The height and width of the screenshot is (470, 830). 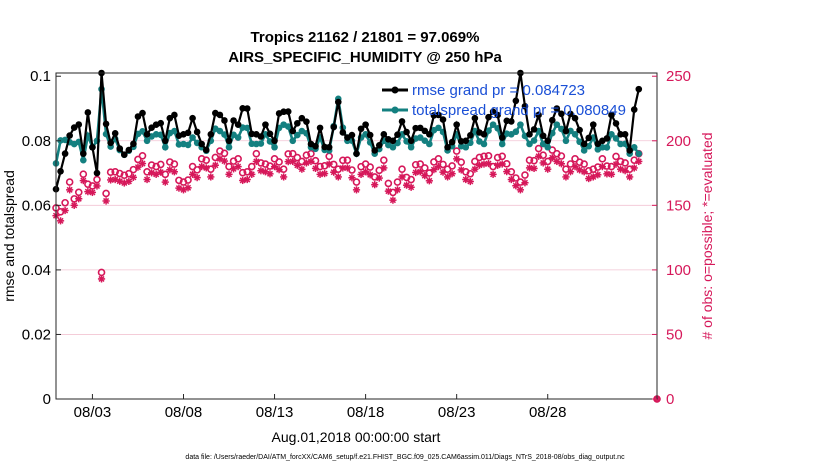 I want to click on y-left-axis-ticks: 0 0.02 0.04 0.06 0.08 0.1, so click(x=41, y=238).